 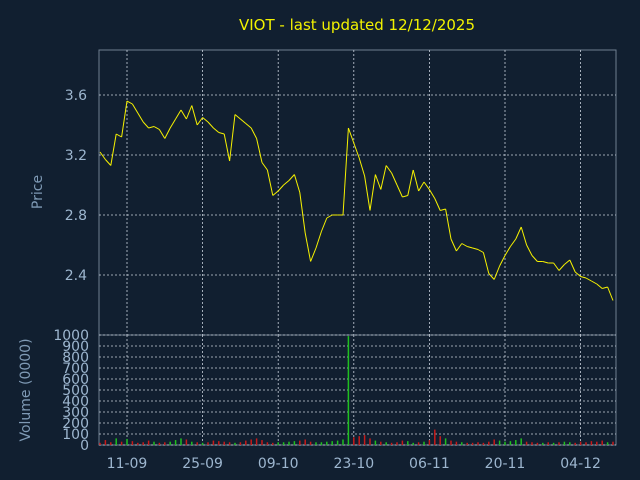 I want to click on volume-axis-label: Volume (0000), so click(x=26, y=389).